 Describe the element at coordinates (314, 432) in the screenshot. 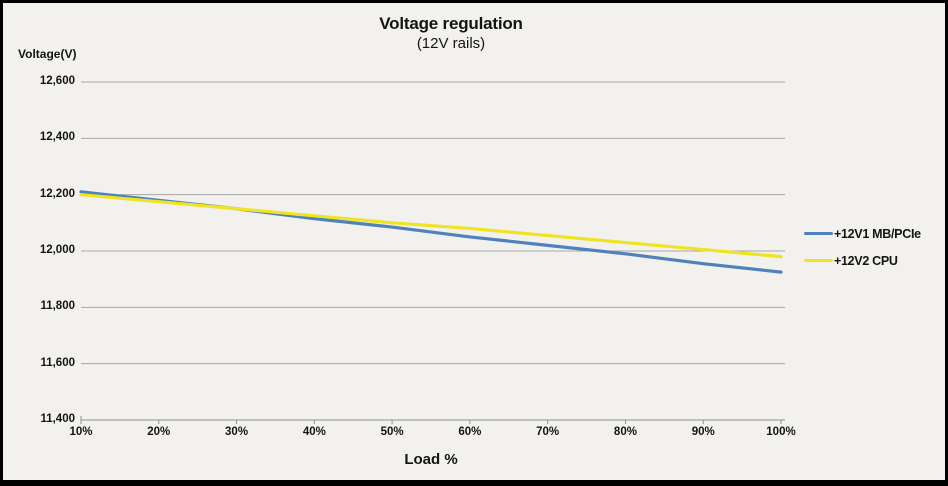

I see `x-tick-label: 40%` at that location.